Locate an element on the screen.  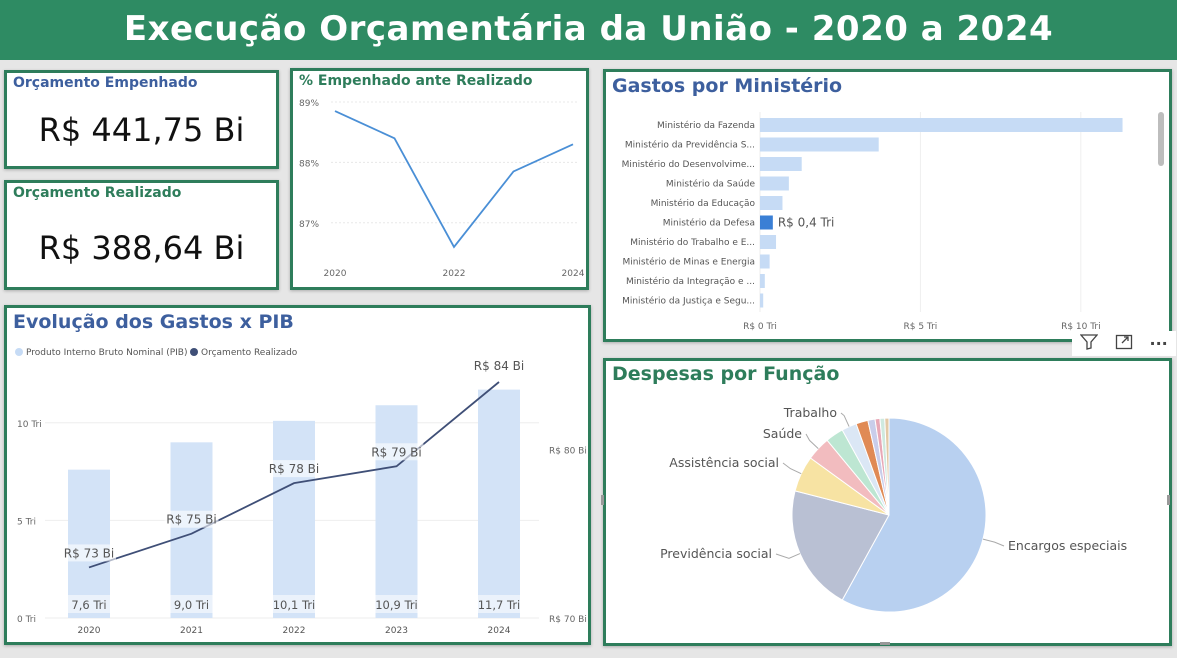
funcao-chart-title: Despesas por Função is located at coordinates (726, 374).